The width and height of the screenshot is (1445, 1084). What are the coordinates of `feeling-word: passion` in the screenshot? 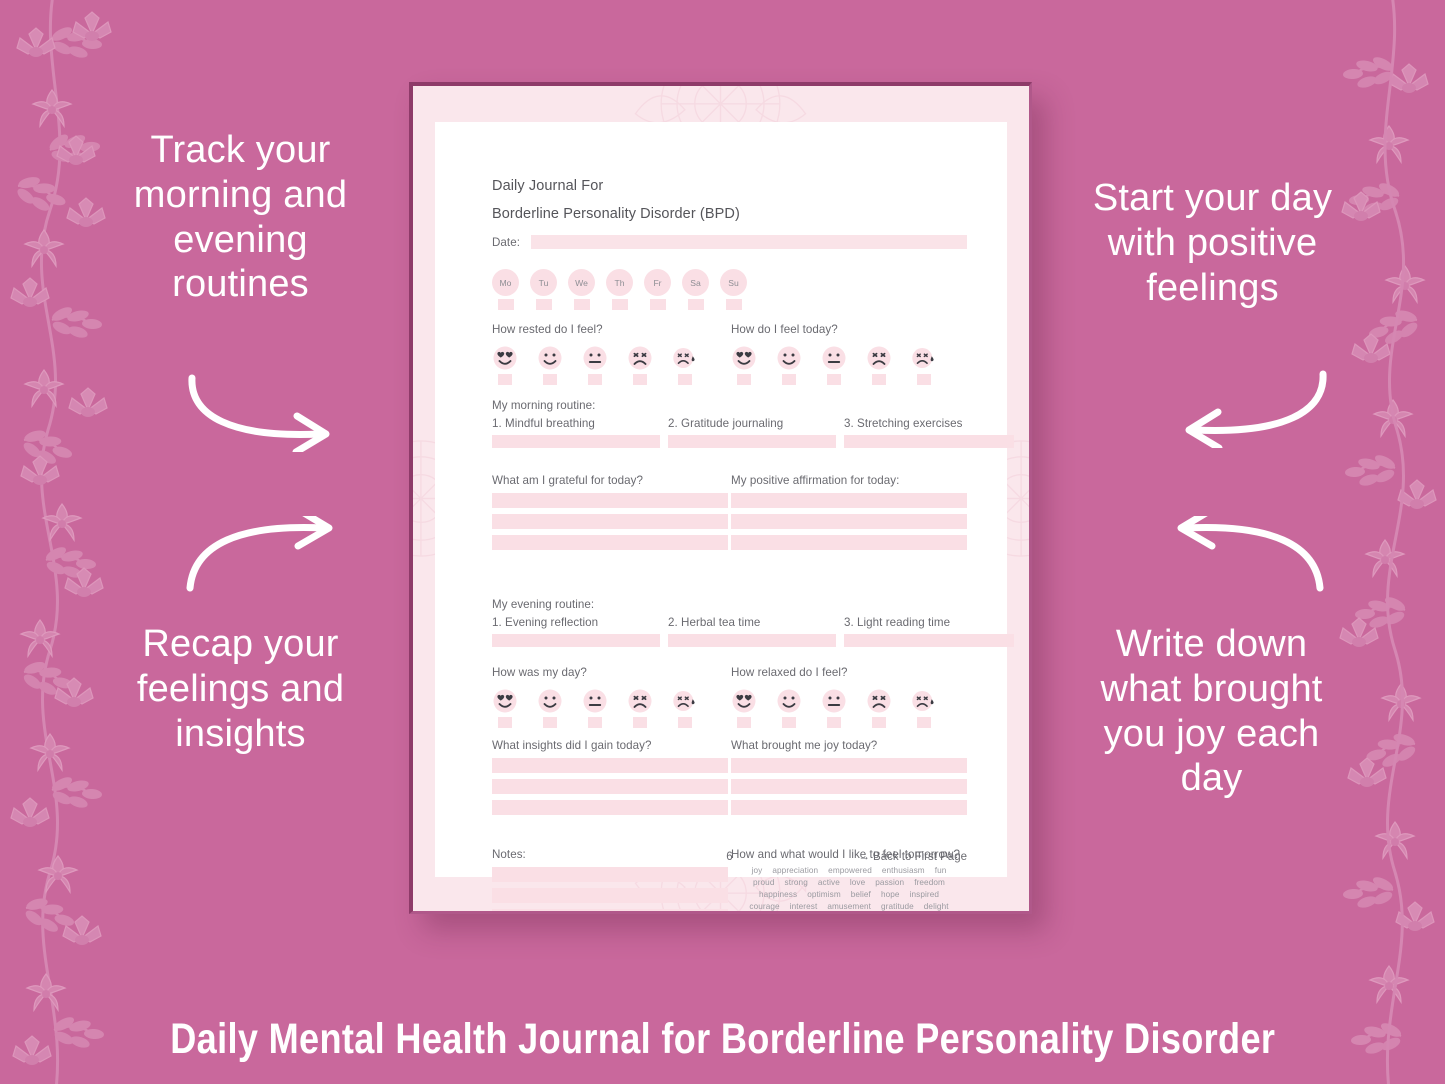 It's located at (890, 882).